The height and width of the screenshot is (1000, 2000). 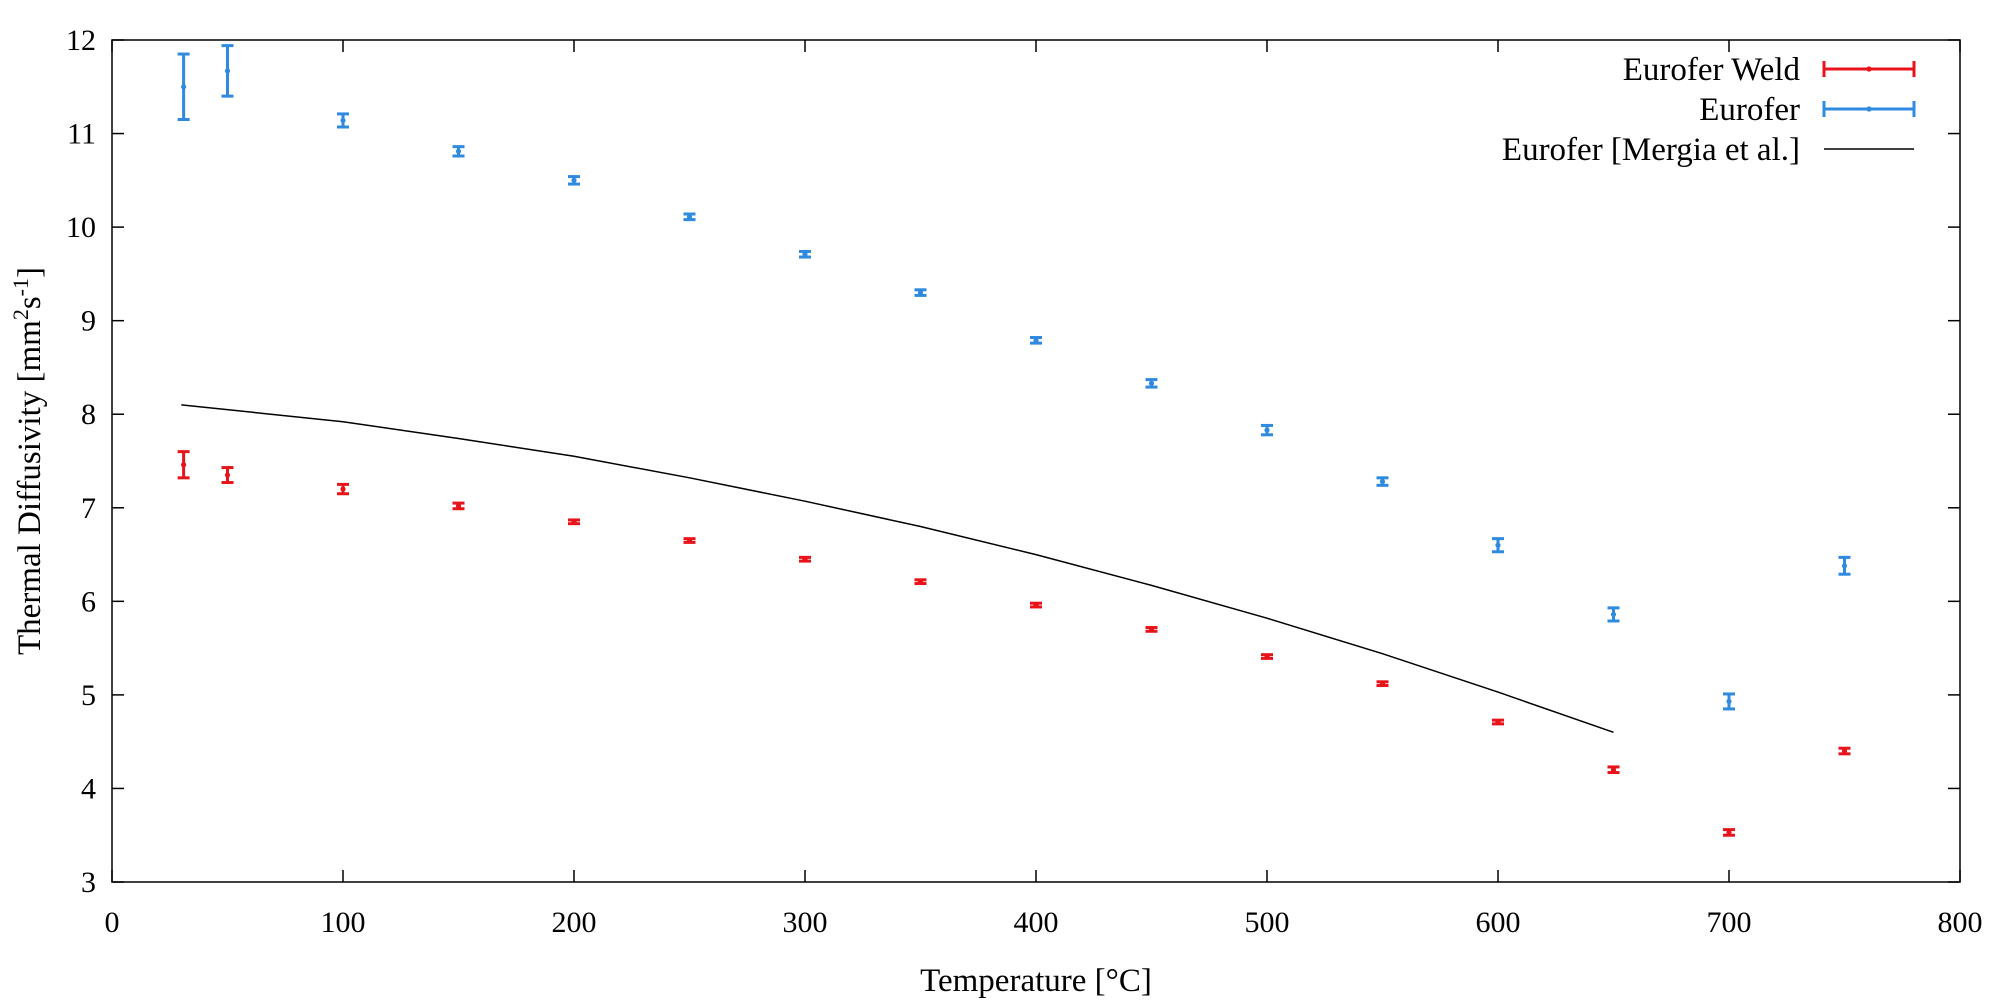 What do you see at coordinates (1036, 922) in the screenshot?
I see `x-tick-label: 400` at bounding box center [1036, 922].